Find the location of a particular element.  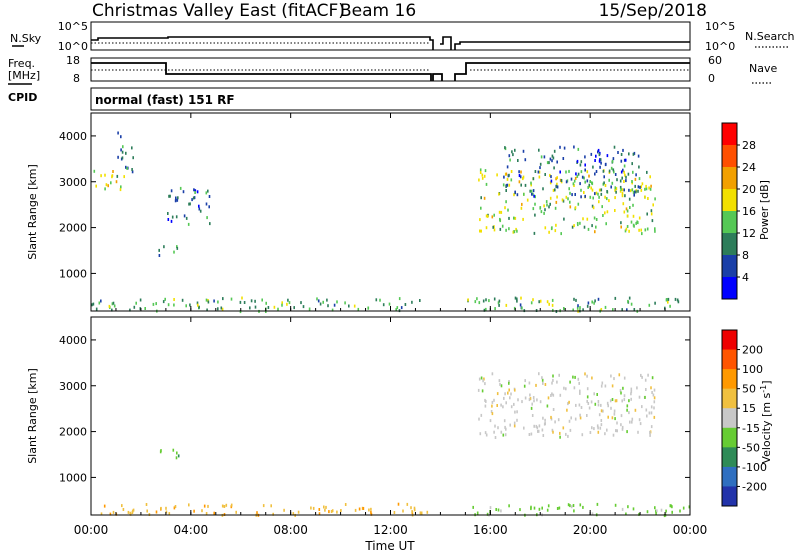

velocity-colorbar-tick-label: -50 is located at coordinates (751, 447).